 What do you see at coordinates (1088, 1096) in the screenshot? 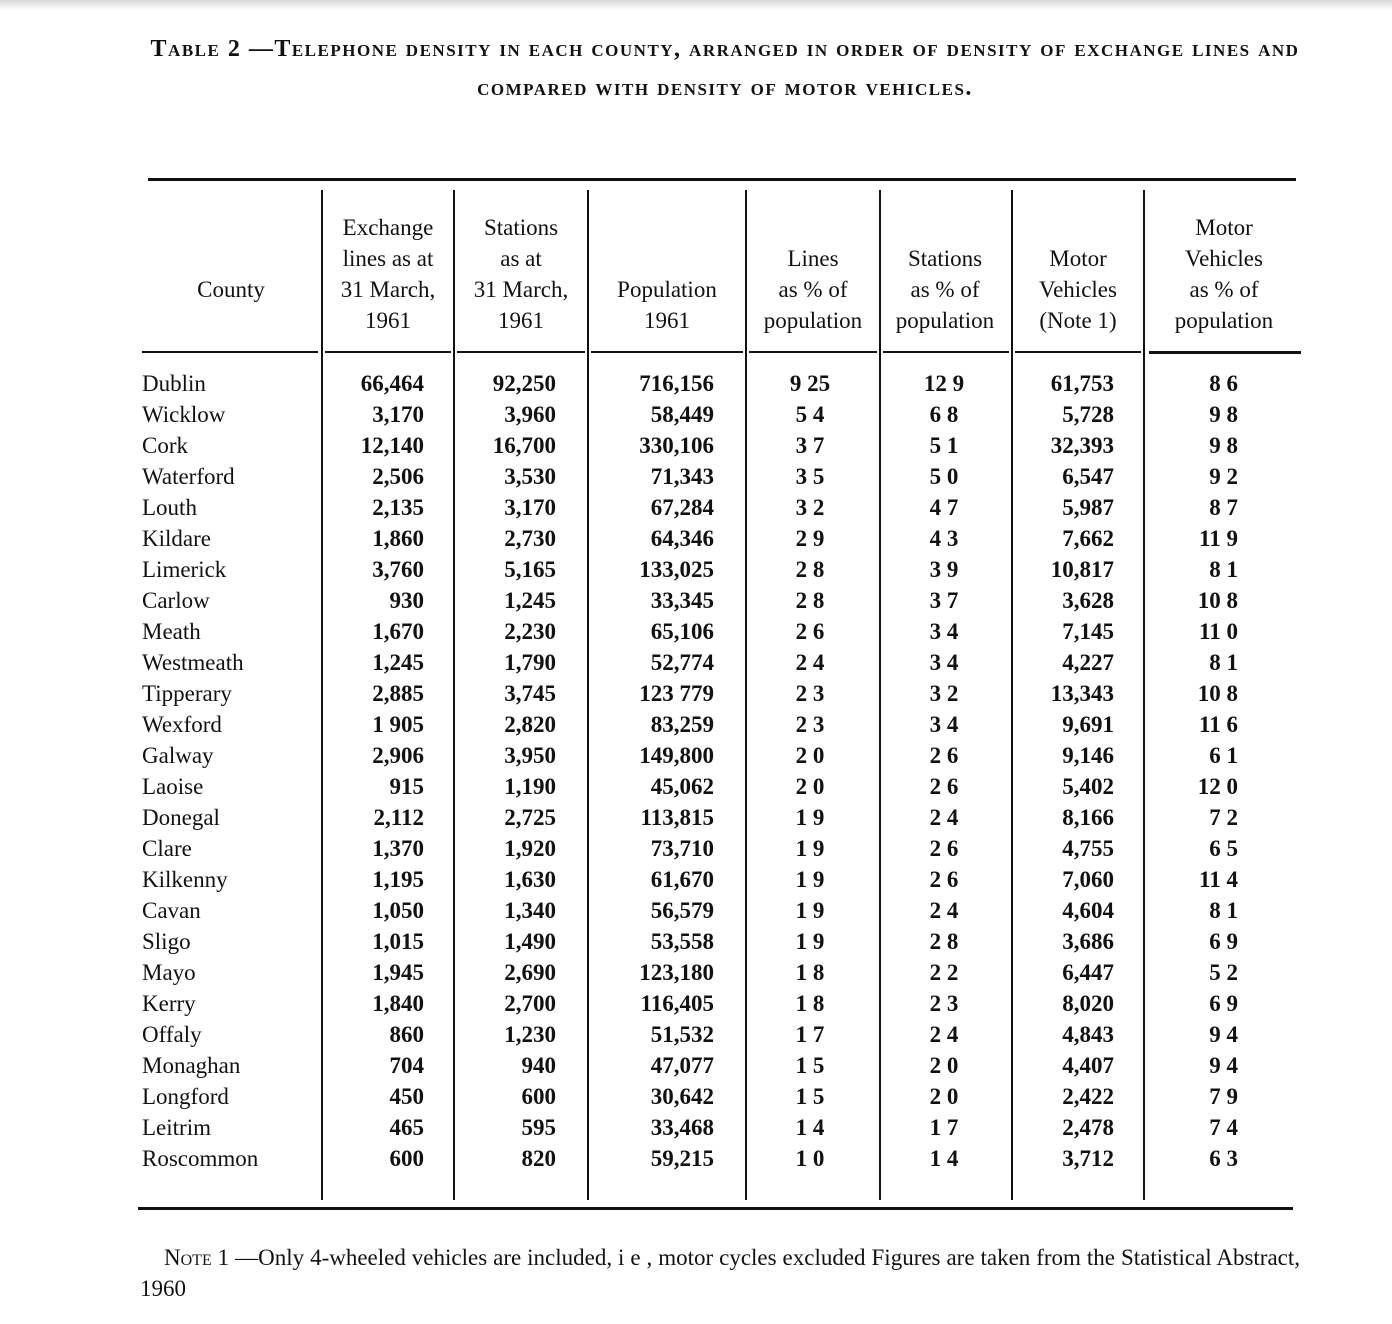
I see `cell-motor-vehicles: 2,422` at bounding box center [1088, 1096].